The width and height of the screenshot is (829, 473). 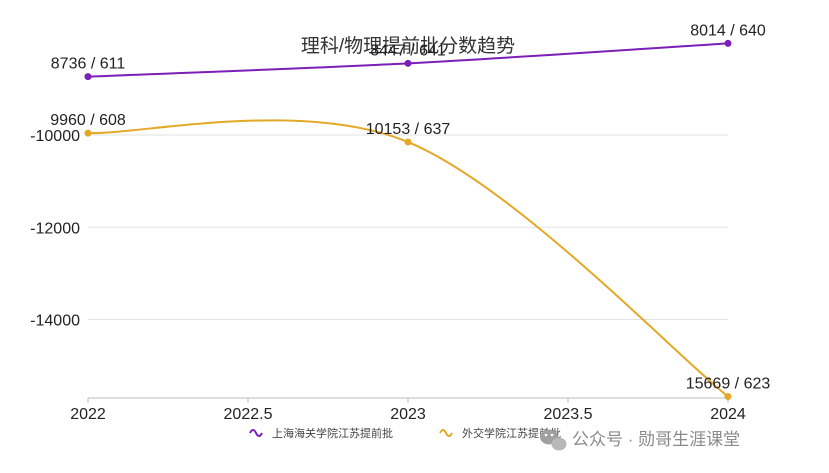 What do you see at coordinates (332, 433) in the screenshot?
I see `legend-label: 上海海关学院江苏提前批` at bounding box center [332, 433].